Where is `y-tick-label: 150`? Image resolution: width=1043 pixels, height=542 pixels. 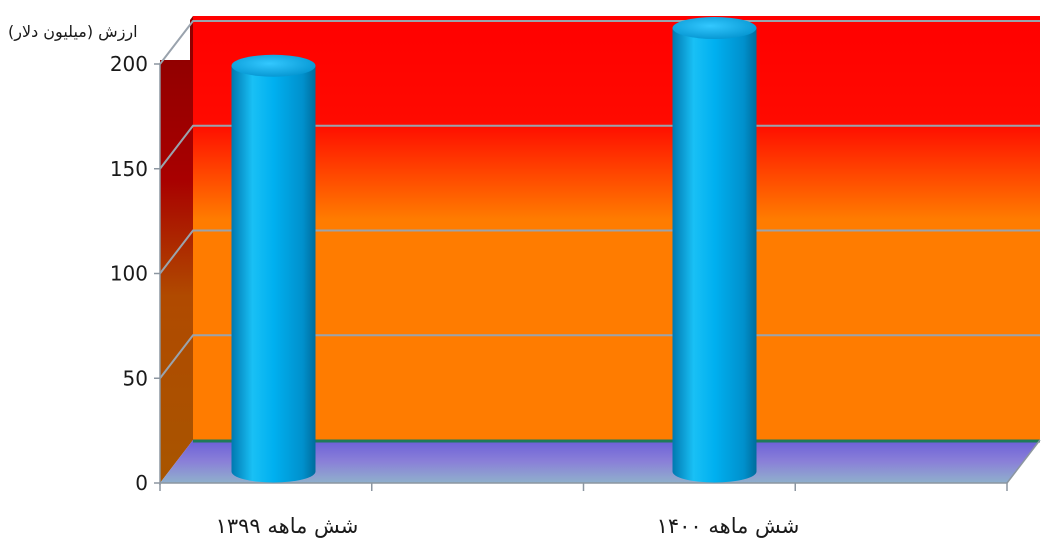
y-tick-label: 150 is located at coordinates (129, 169).